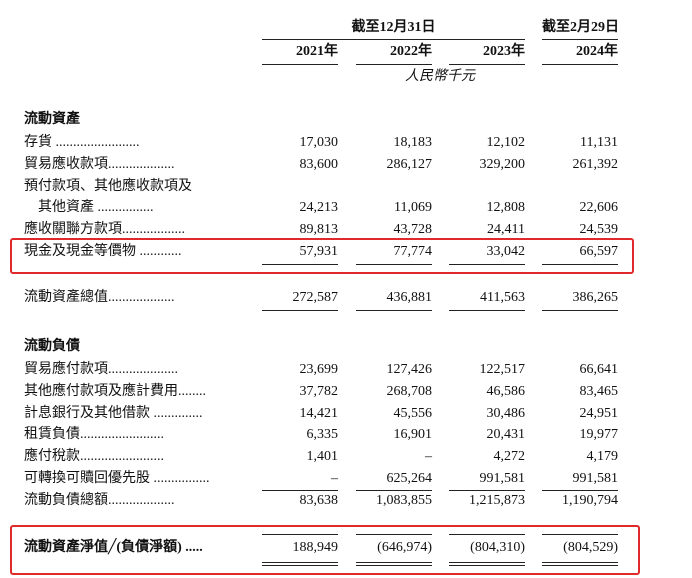  I want to click on cell-value: 33,042, so click(506, 251).